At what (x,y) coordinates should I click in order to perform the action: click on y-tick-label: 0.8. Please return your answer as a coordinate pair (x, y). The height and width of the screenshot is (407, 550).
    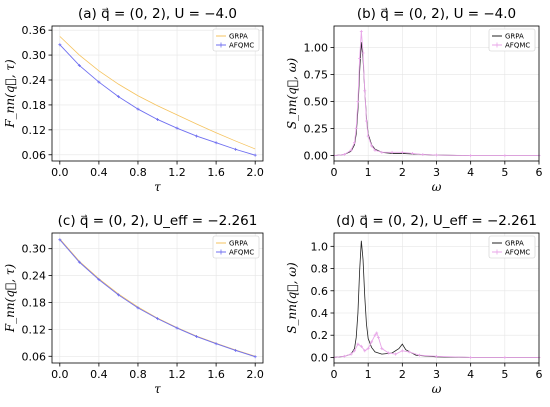
    Looking at the image, I should click on (320, 269).